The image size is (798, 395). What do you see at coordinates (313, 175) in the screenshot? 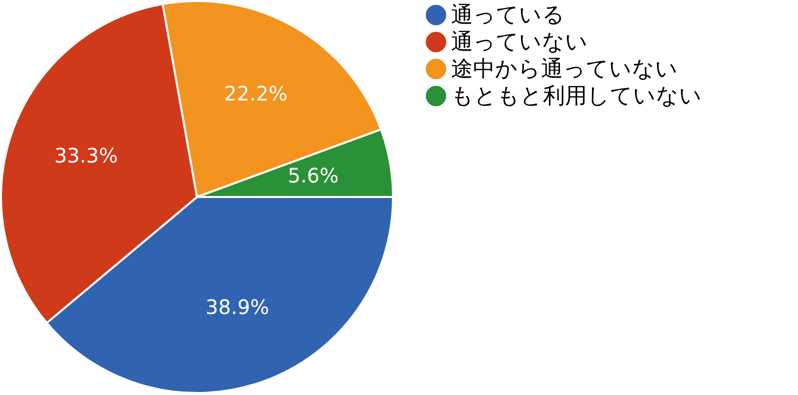
I see `data-label: 5.6%` at bounding box center [313, 175].